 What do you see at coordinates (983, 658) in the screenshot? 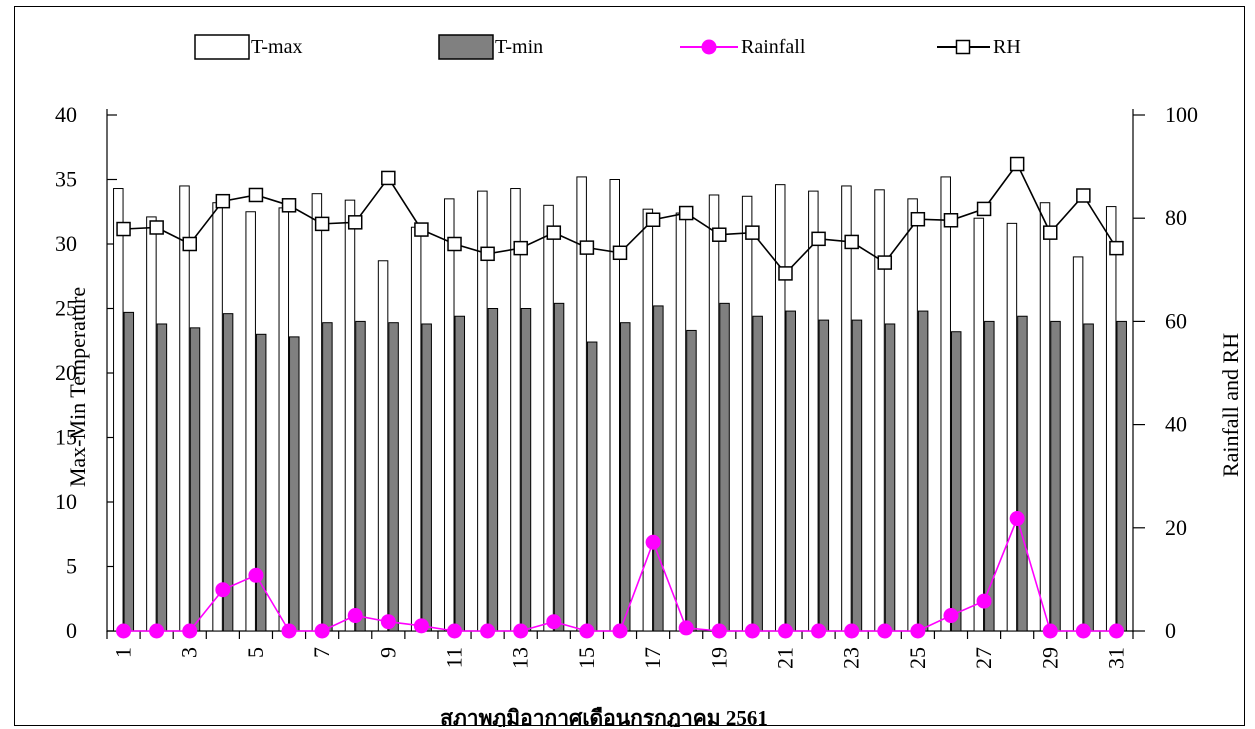
I see `x-tick-label: 27` at bounding box center [983, 658].